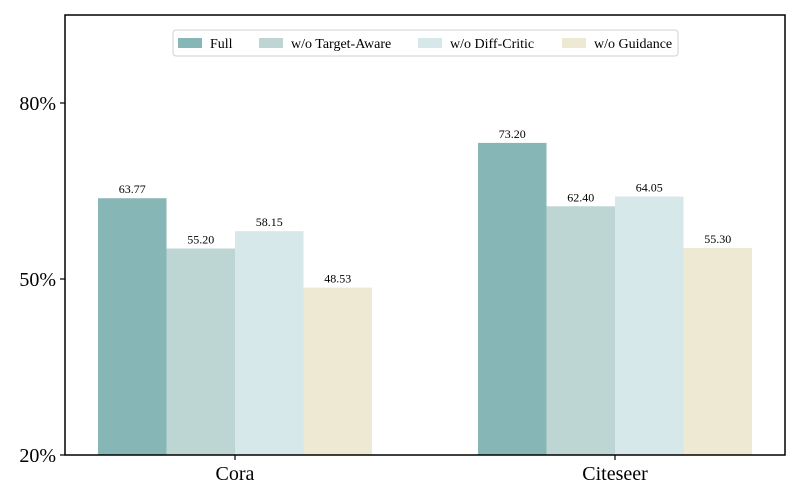  What do you see at coordinates (580, 197) in the screenshot?
I see `data-label: 62.40` at bounding box center [580, 197].